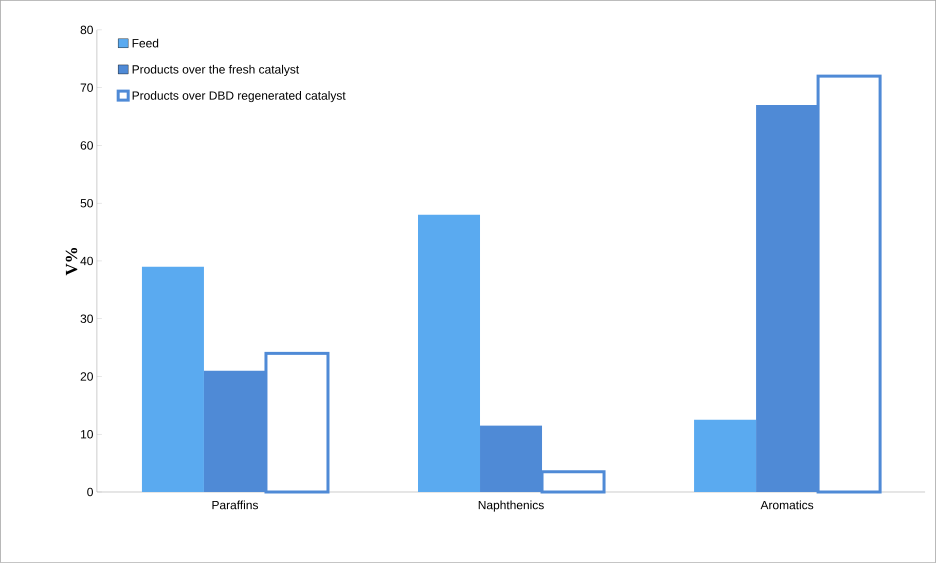  Describe the element at coordinates (86, 30) in the screenshot. I see `y-tick-label: 80` at that location.